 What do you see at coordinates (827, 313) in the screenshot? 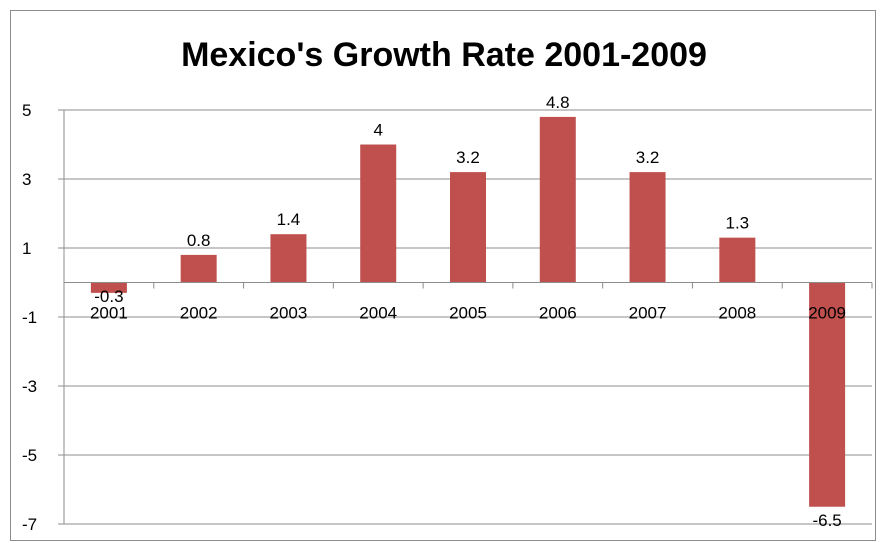
I see `x-tick-label: 2009` at bounding box center [827, 313].